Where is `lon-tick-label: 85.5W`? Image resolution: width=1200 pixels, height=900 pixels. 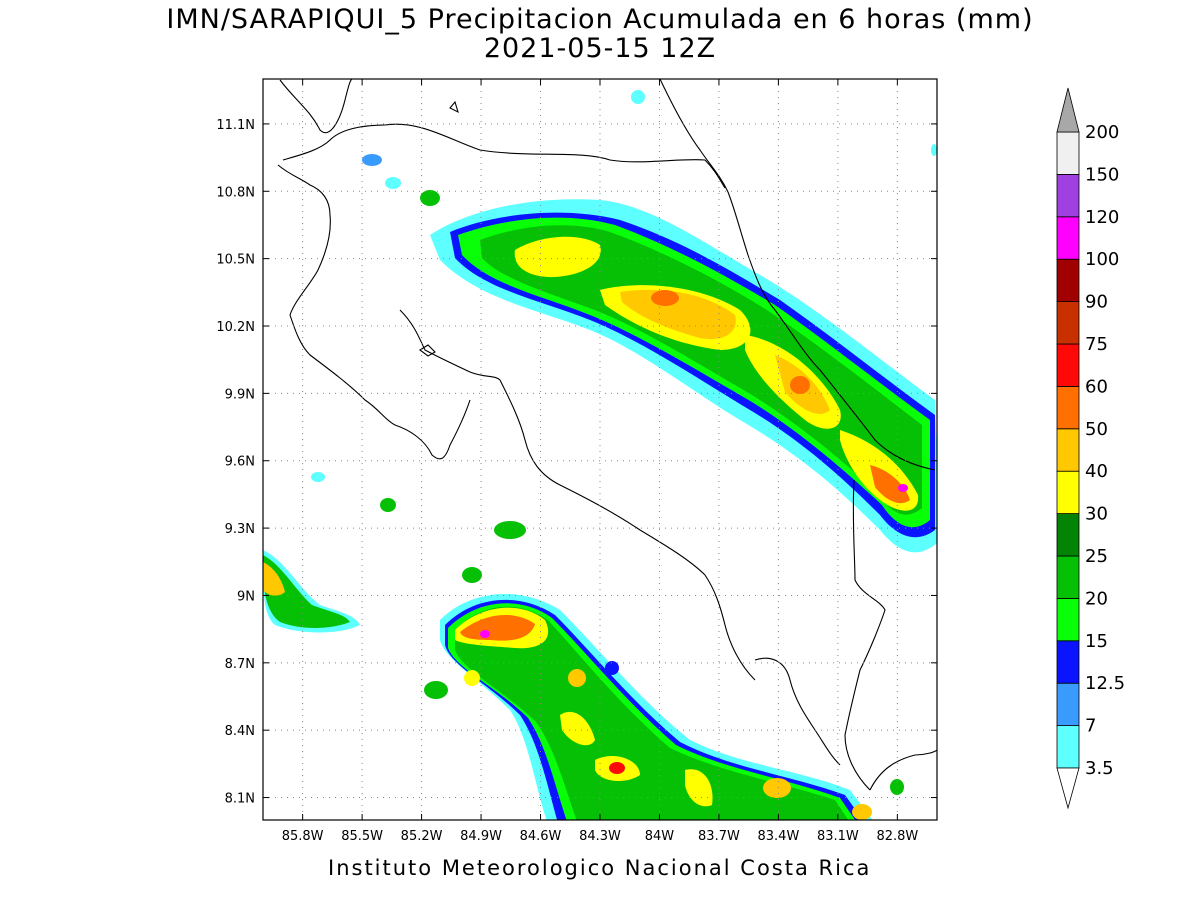 lon-tick-label: 85.5W is located at coordinates (362, 836).